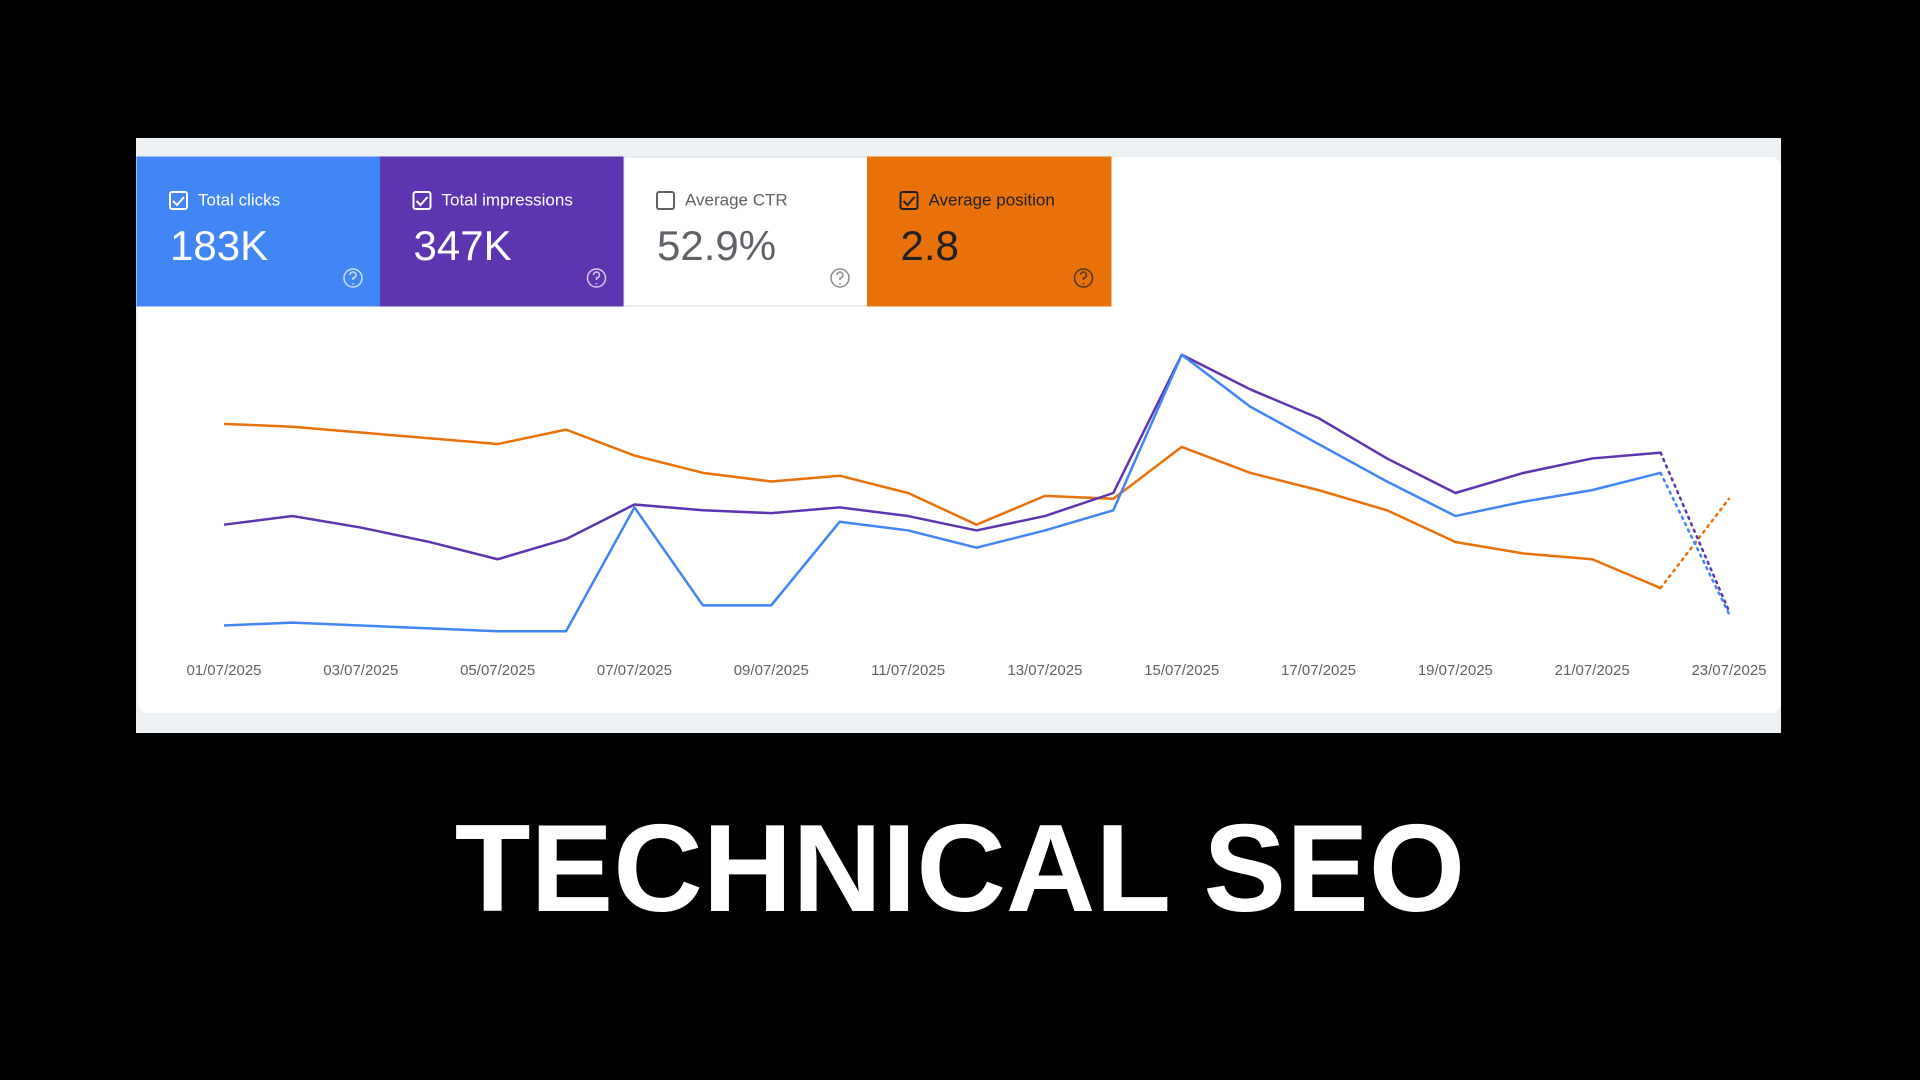 The image size is (1920, 1080). Describe the element at coordinates (223, 670) in the screenshot. I see `x-tick-label: 01/07/2025` at that location.